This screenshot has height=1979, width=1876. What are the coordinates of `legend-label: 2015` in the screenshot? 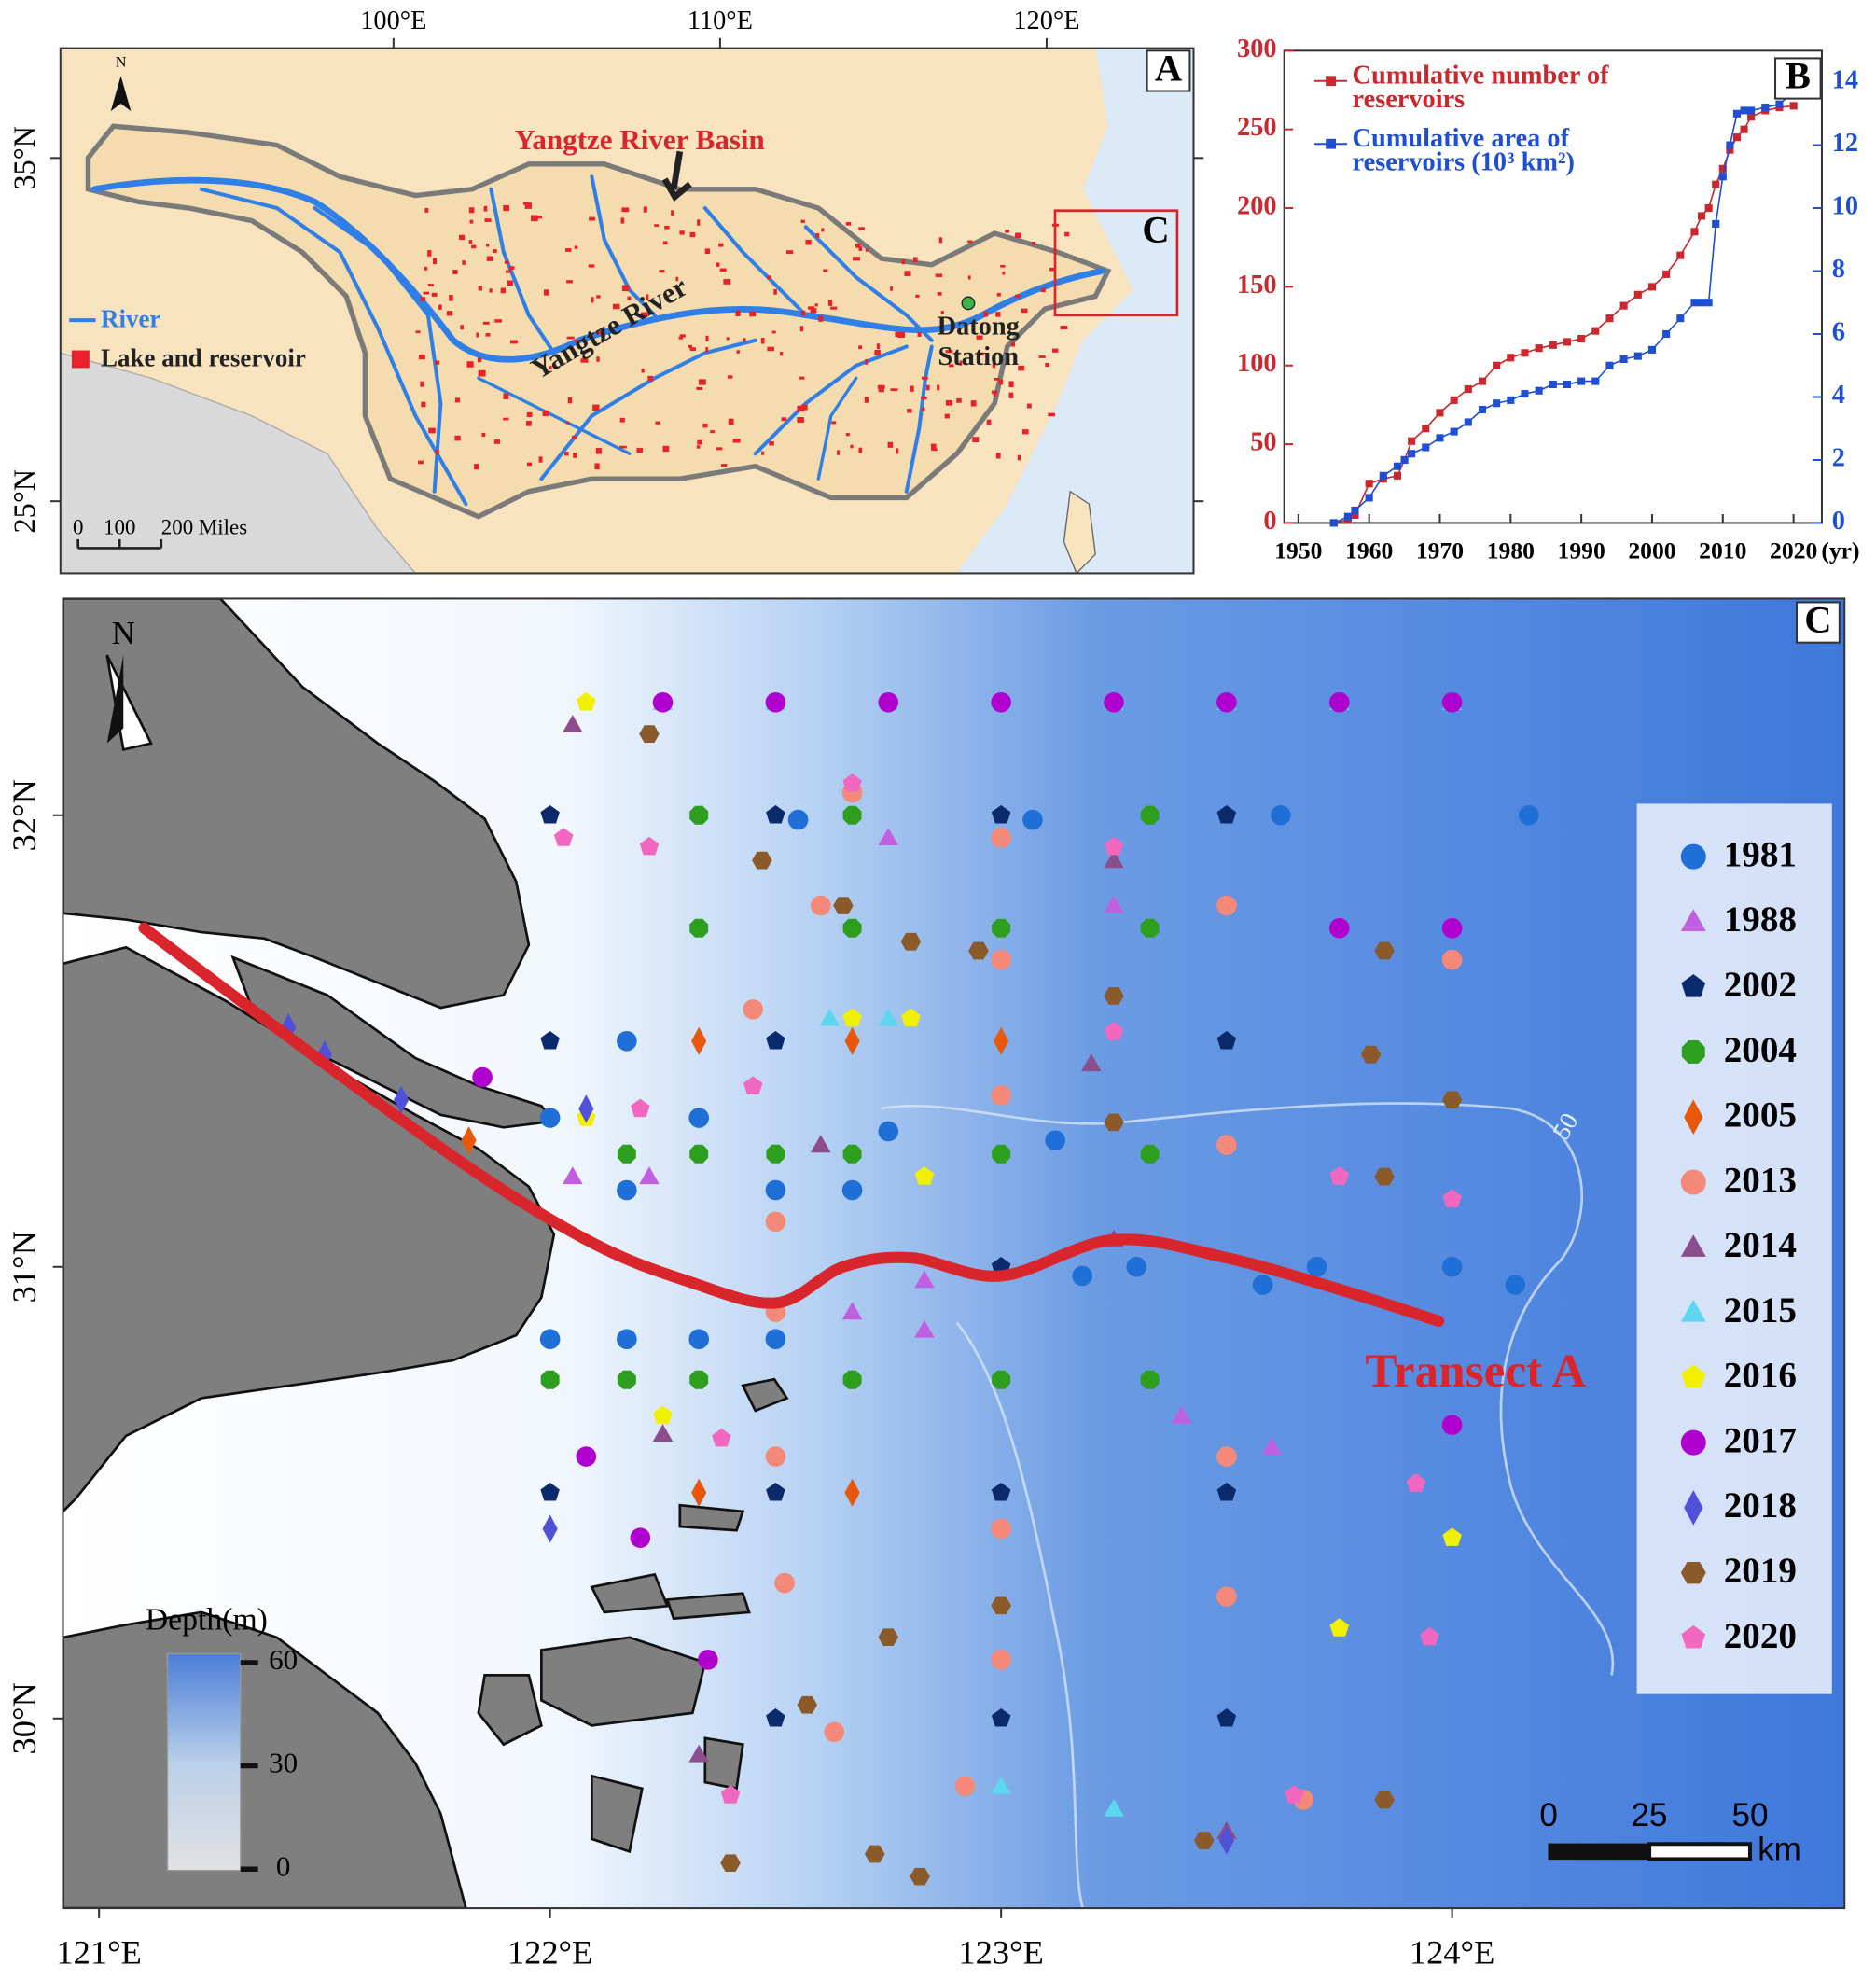 It's located at (1761, 1310).